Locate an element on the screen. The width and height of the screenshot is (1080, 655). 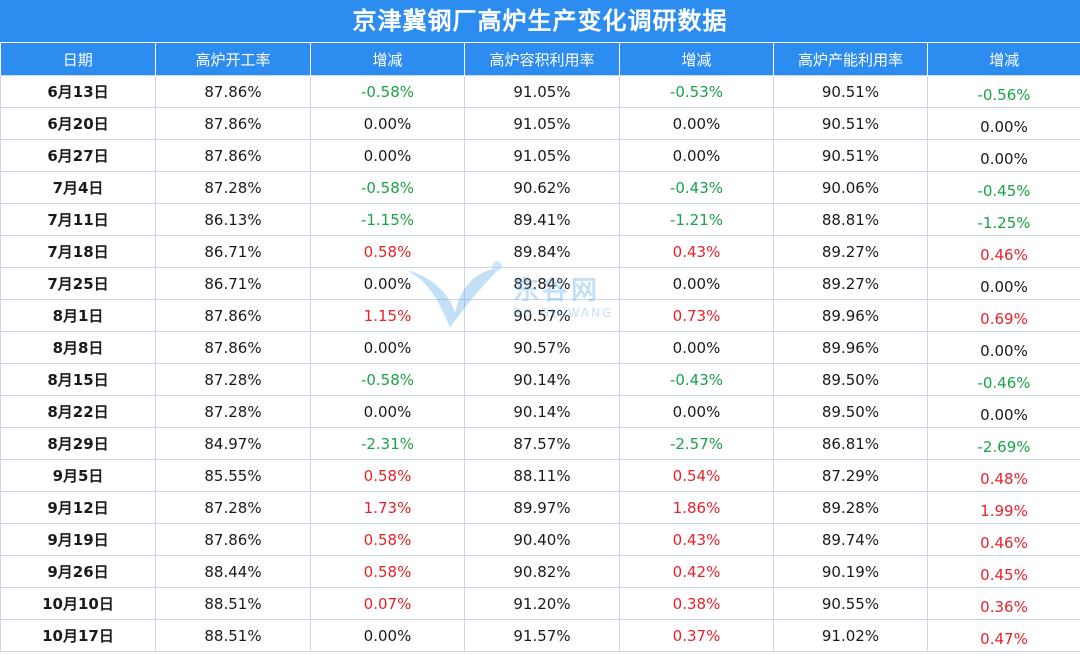
cell-capacity-utilization: 89.96% is located at coordinates (850, 315).